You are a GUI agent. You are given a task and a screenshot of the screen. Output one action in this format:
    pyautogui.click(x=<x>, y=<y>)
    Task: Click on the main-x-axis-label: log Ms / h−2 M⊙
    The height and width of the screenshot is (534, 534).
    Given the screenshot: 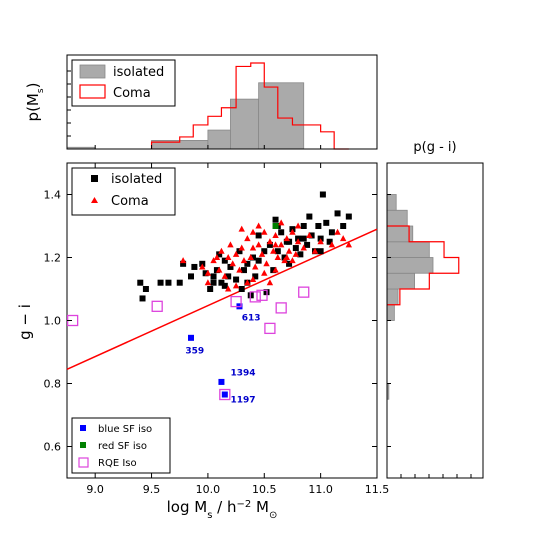 What is the action you would take?
    pyautogui.click(x=222, y=509)
    